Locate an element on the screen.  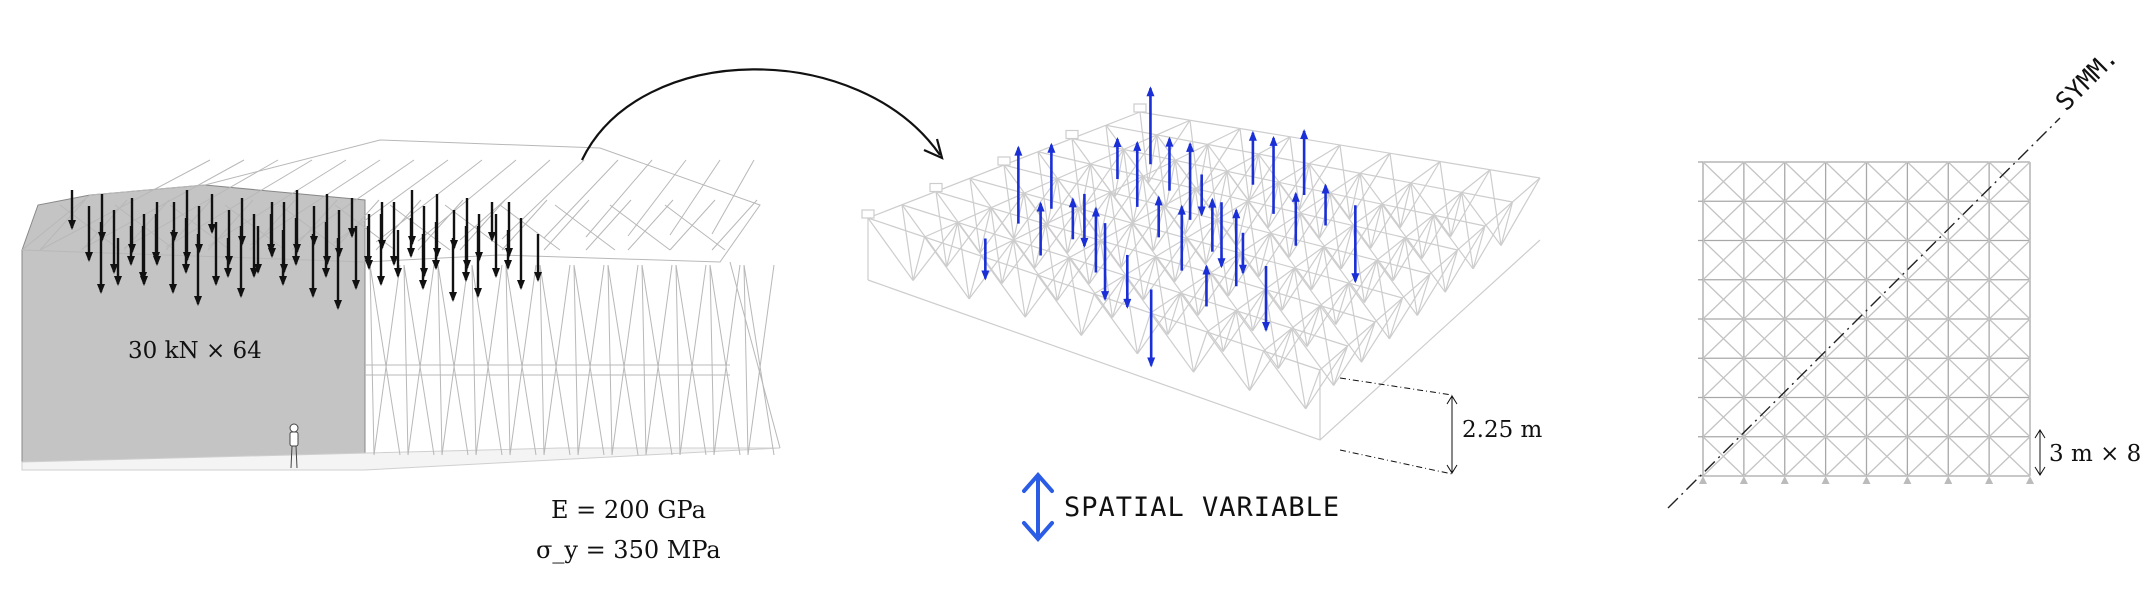
spatial-variable-arrows is located at coordinates (1170, 227).